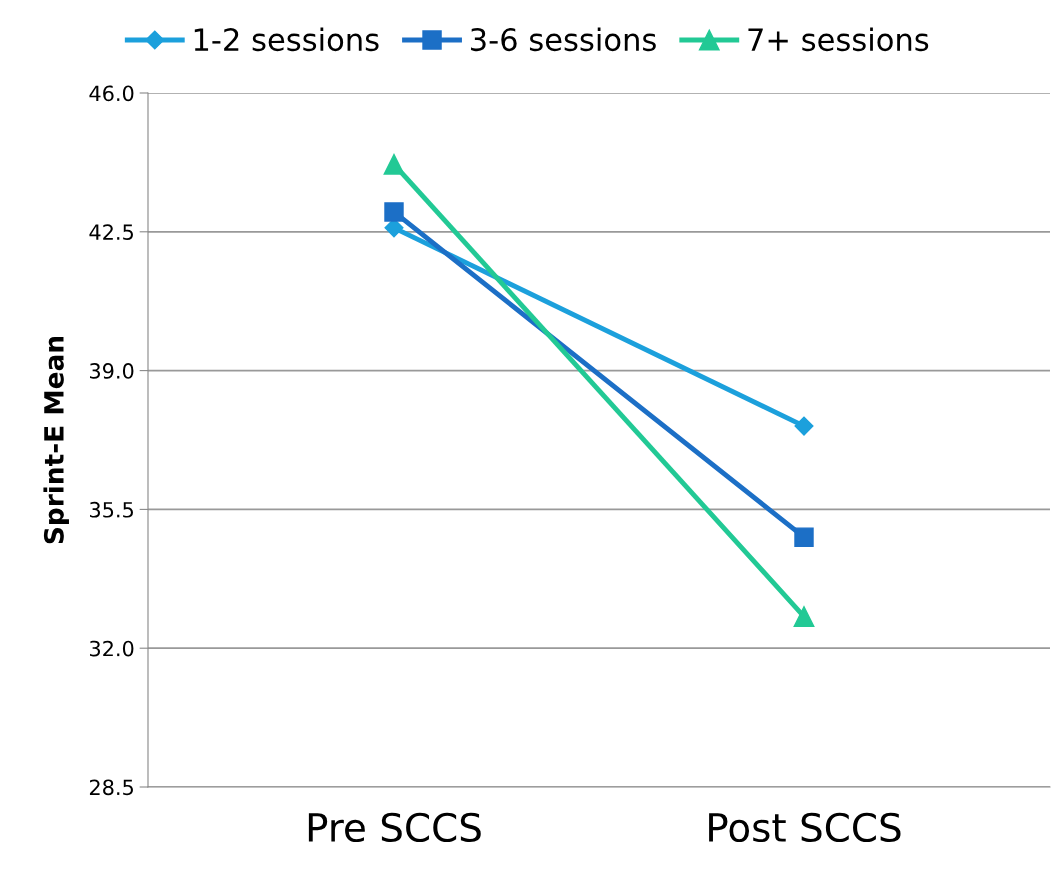  I want to click on y-tick-label: 35.5, so click(111, 509).